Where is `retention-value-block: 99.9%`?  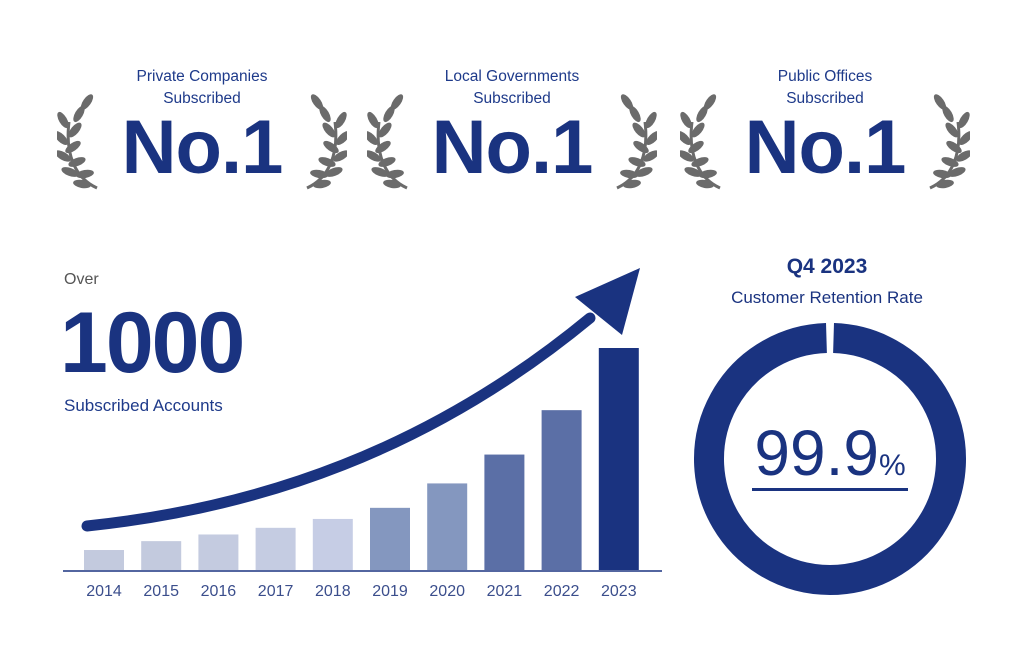
retention-value-block: 99.9% is located at coordinates (830, 459).